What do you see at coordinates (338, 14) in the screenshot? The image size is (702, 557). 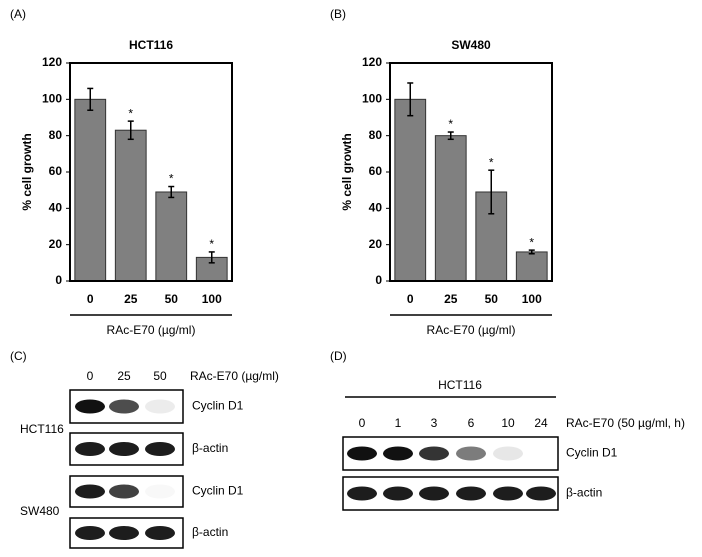 I see `panel-label: (B)` at bounding box center [338, 14].